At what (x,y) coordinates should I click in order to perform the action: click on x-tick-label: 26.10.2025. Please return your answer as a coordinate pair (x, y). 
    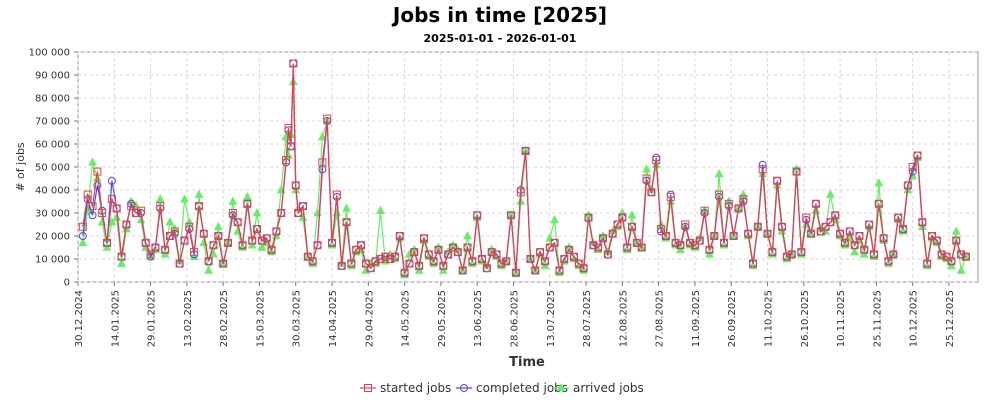
    Looking at the image, I should click on (805, 318).